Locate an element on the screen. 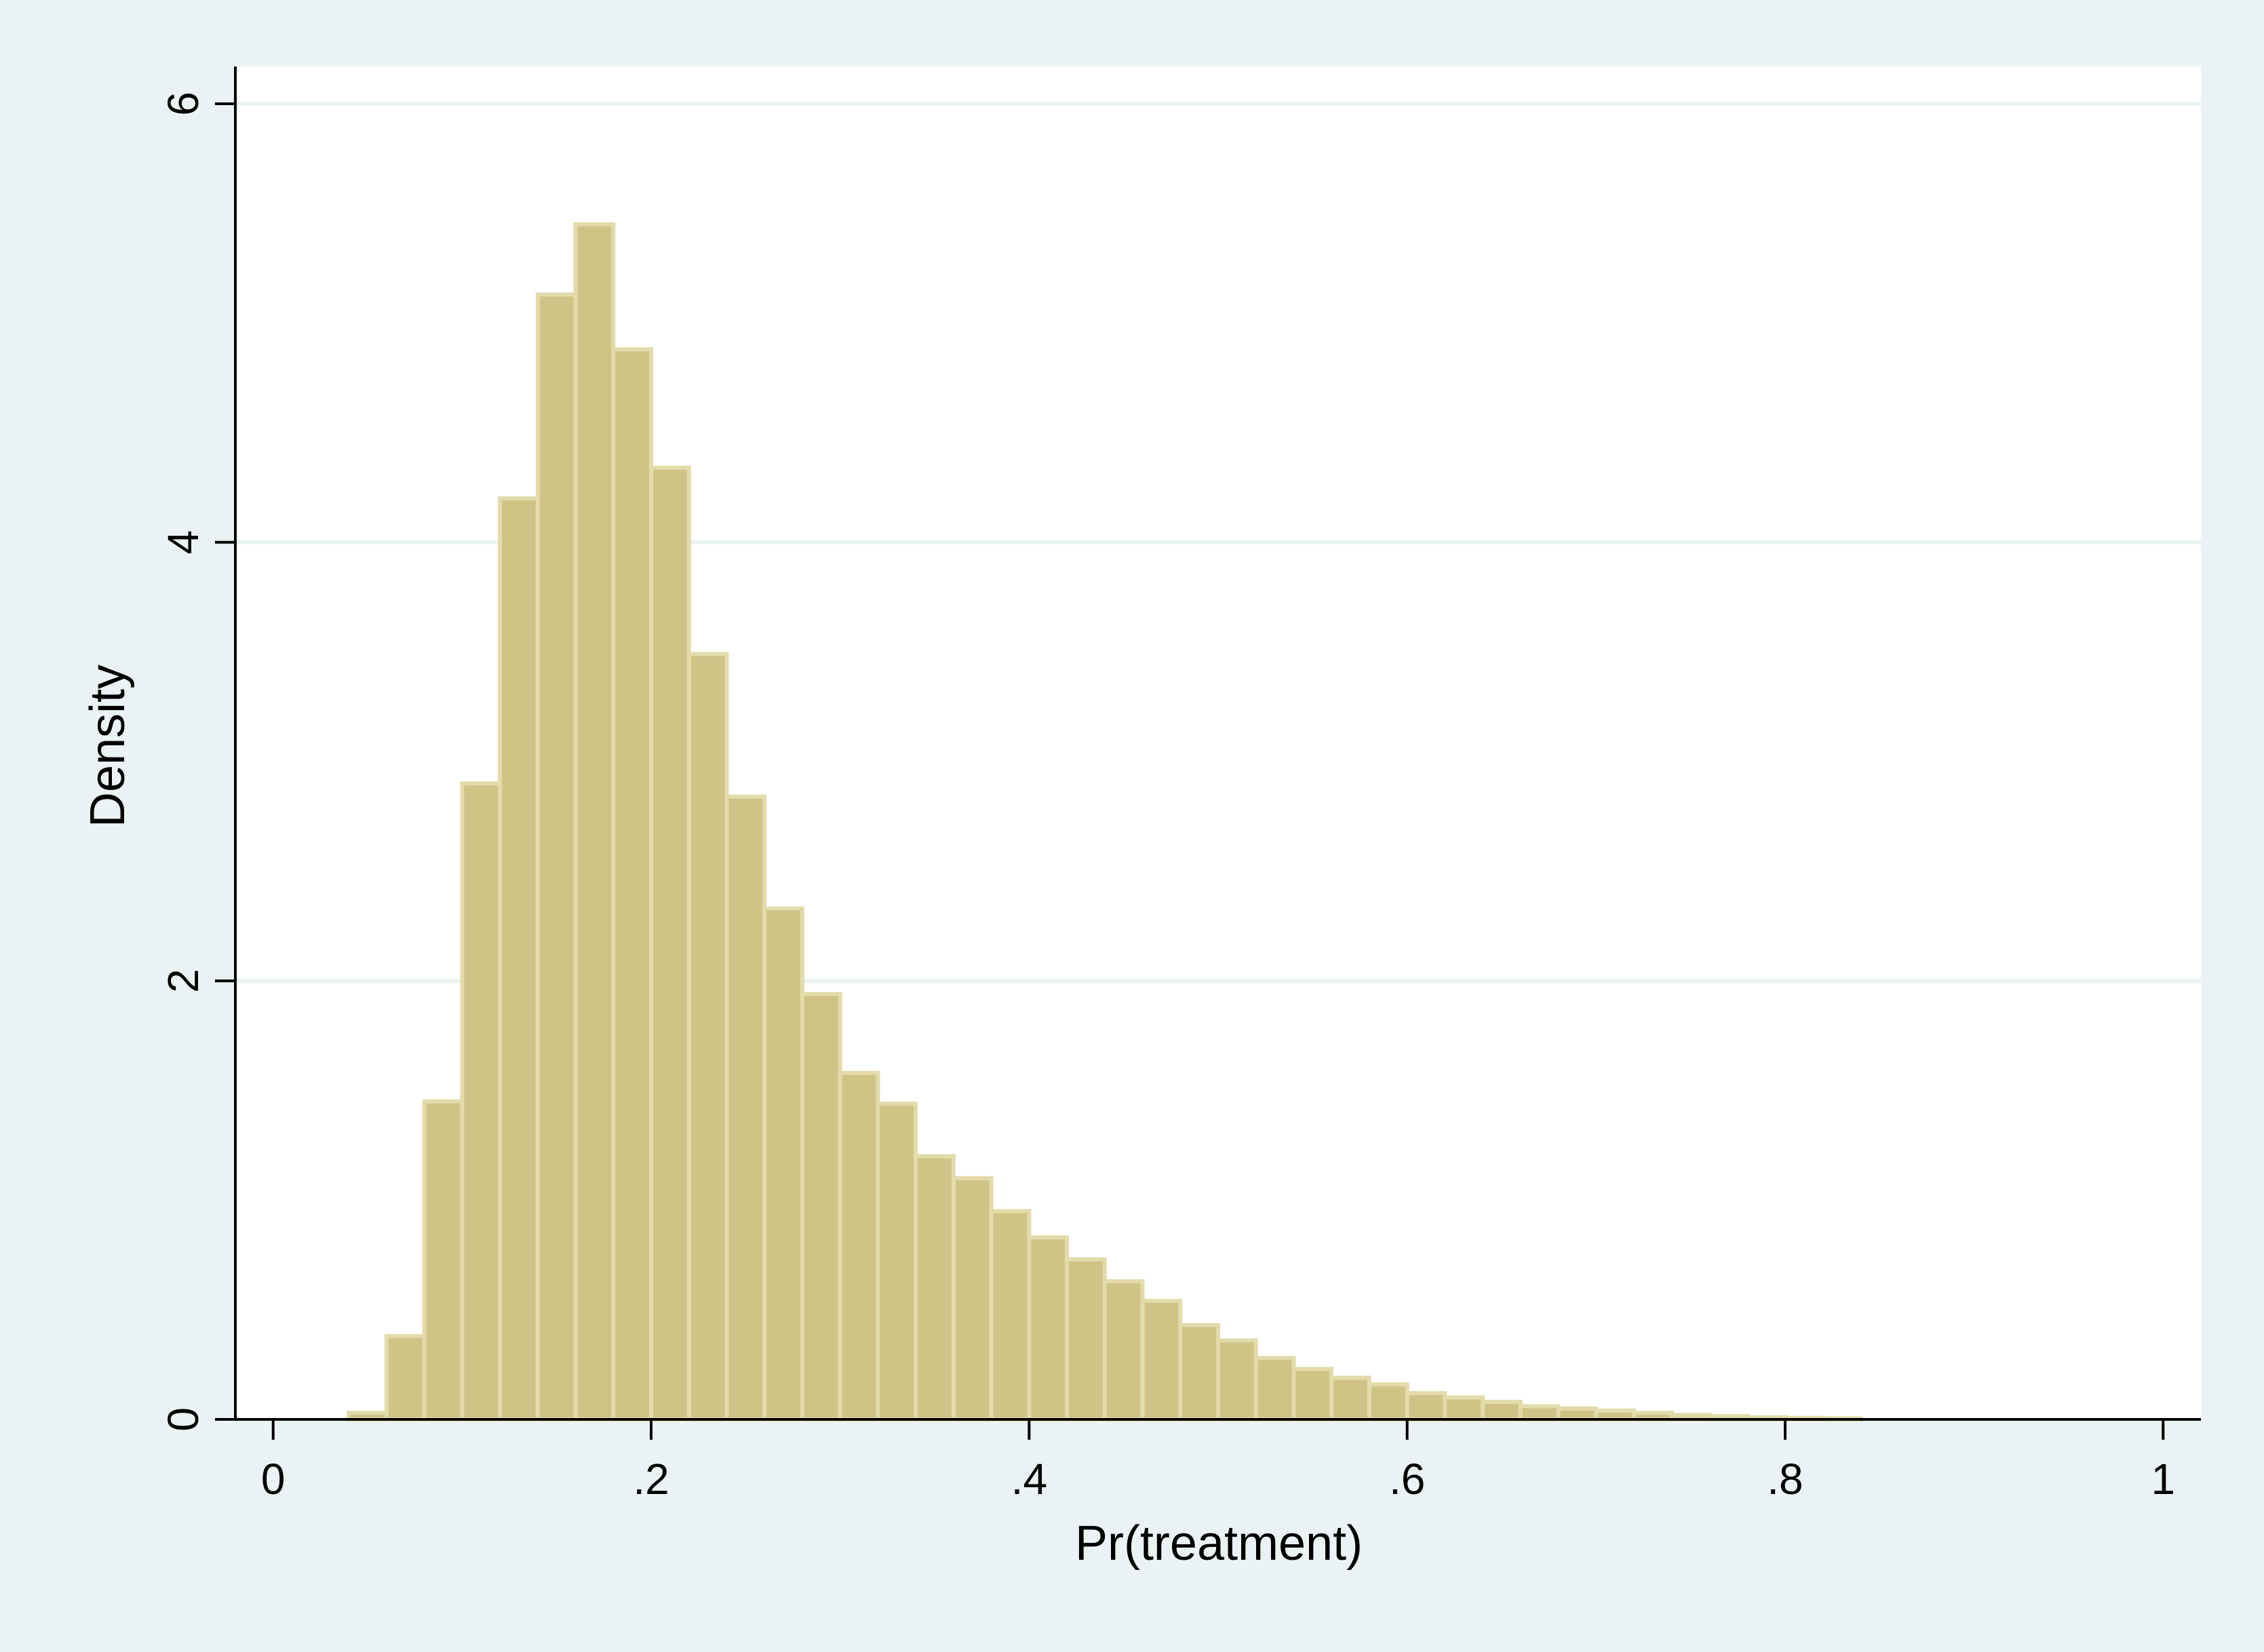 The width and height of the screenshot is (2264, 1652). y-tick-label: 6 is located at coordinates (183, 104).